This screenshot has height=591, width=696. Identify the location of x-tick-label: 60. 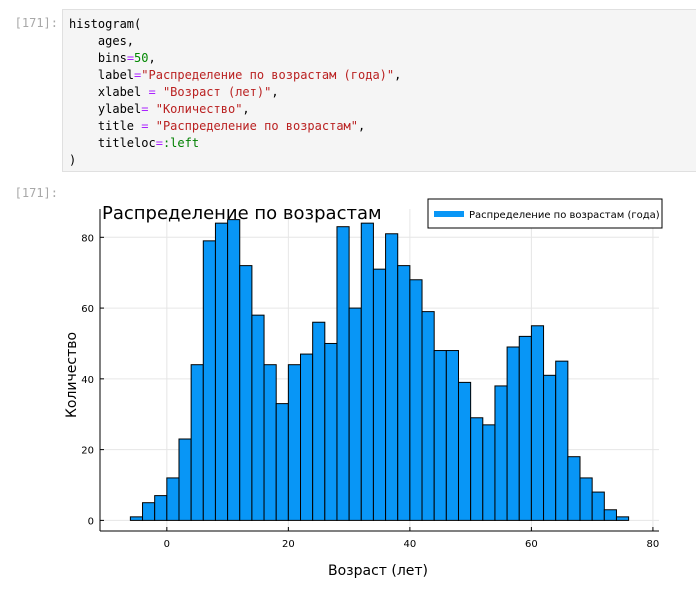
(531, 544).